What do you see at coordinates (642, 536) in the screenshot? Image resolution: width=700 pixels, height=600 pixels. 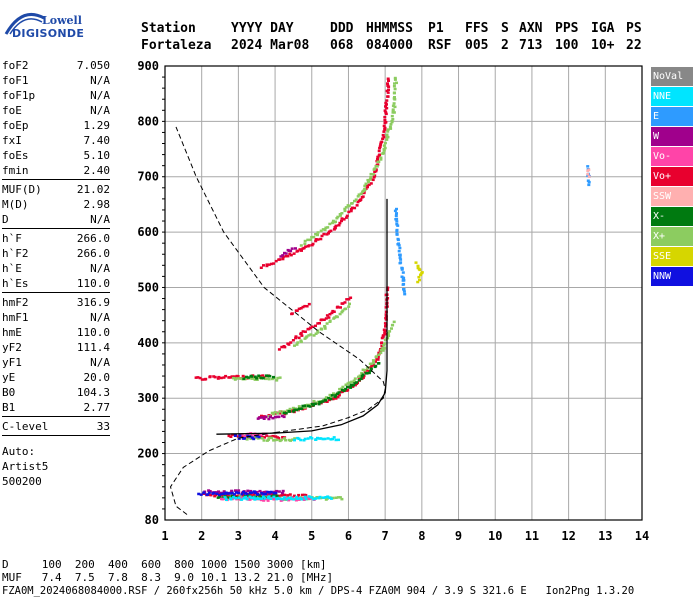 I see `x-tick-label: 14` at bounding box center [642, 536].